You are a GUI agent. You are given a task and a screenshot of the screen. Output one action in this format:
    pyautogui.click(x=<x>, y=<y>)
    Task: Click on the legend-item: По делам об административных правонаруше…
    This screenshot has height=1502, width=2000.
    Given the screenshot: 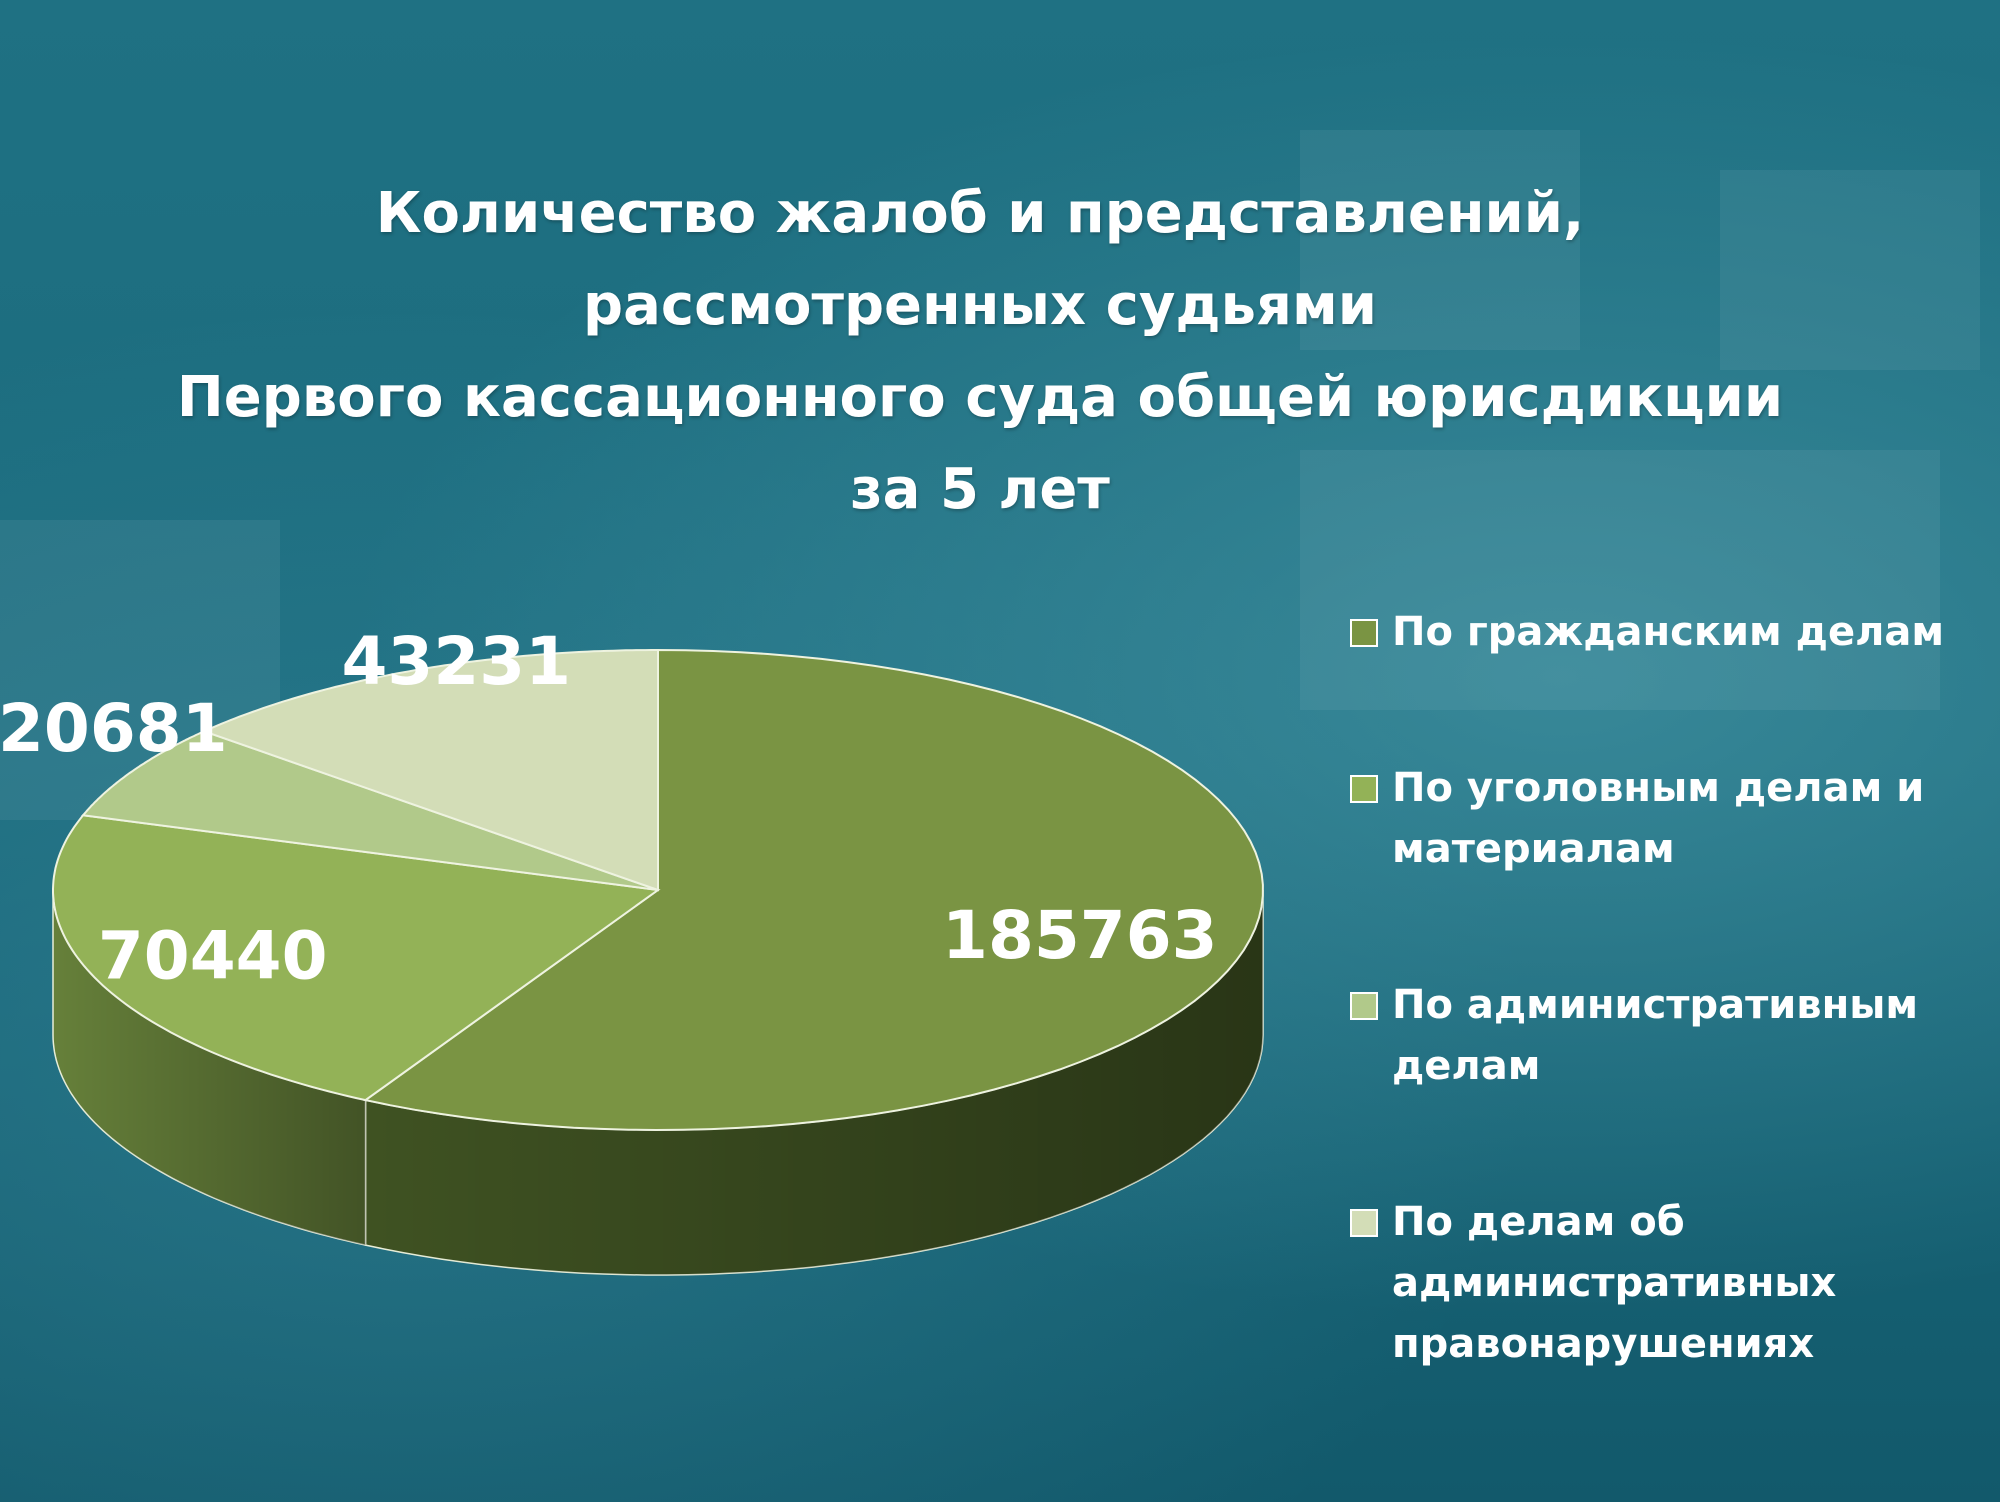 What is the action you would take?
    pyautogui.click(x=1670, y=1283)
    